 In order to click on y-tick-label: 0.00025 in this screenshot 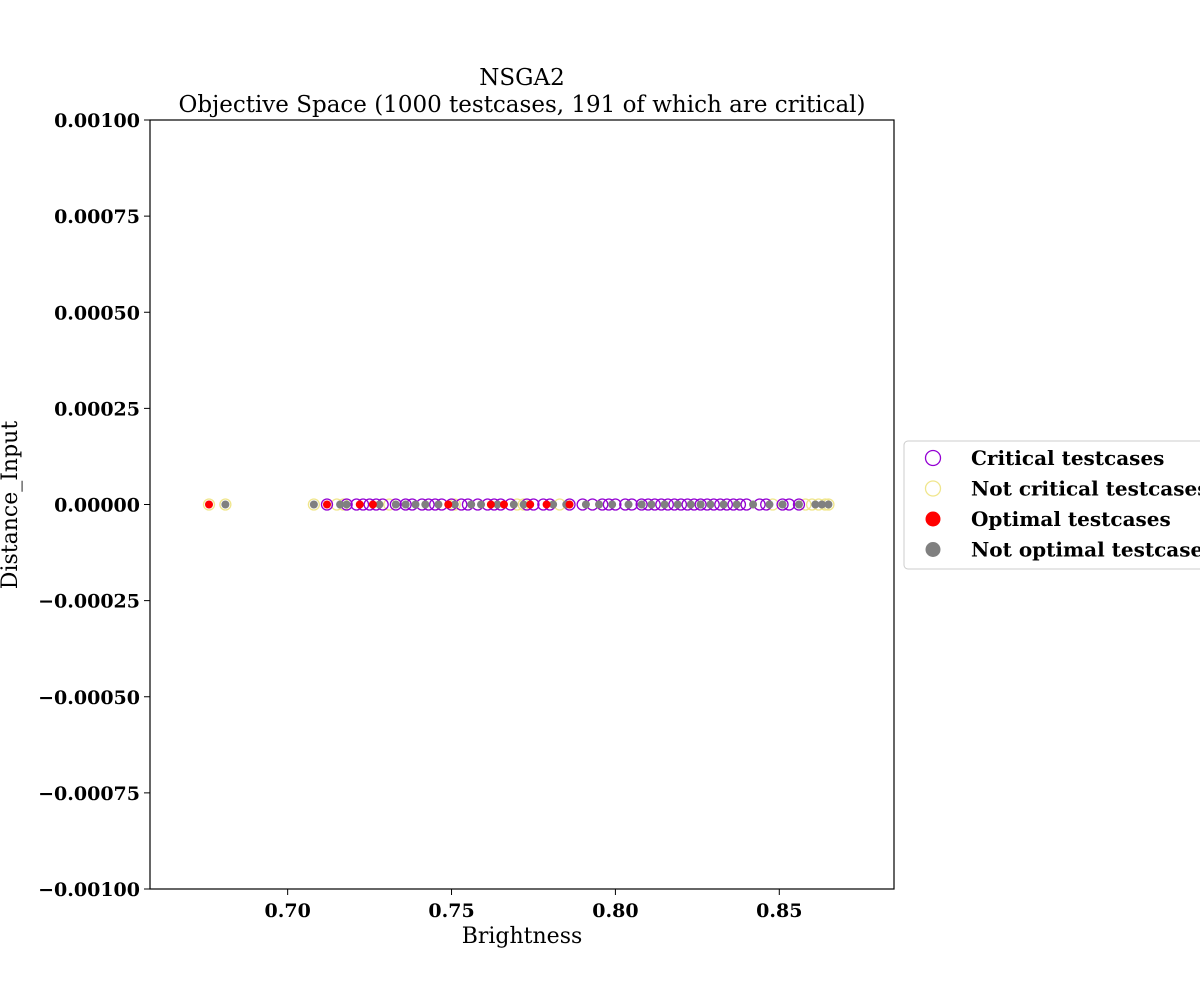, I will do `click(97, 409)`.